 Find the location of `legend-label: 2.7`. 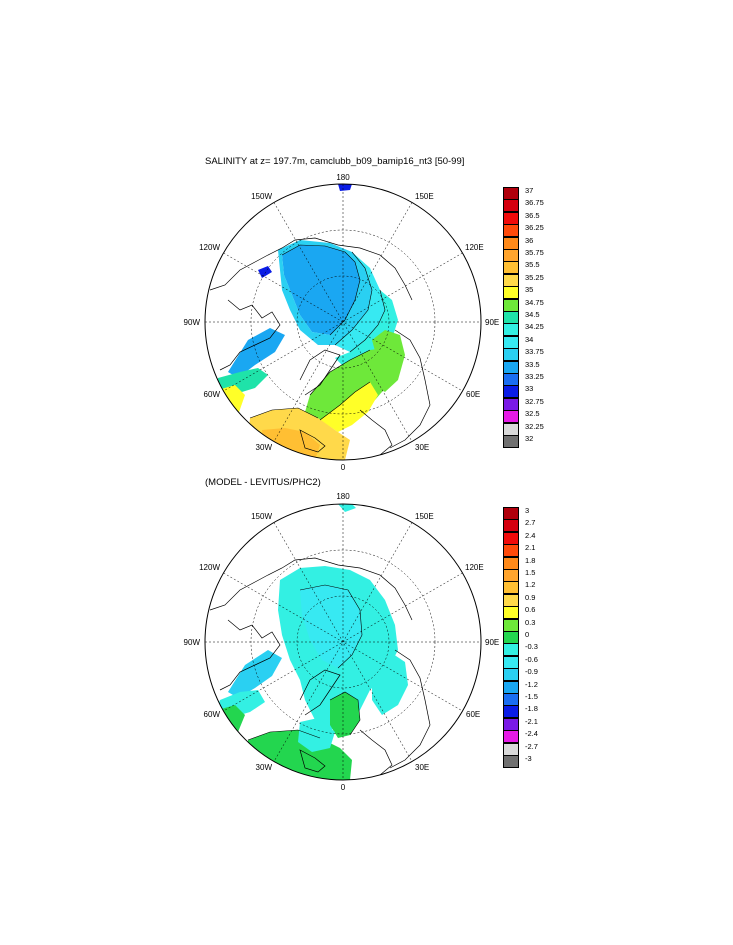

legend-label: 2.7 is located at coordinates (530, 523).